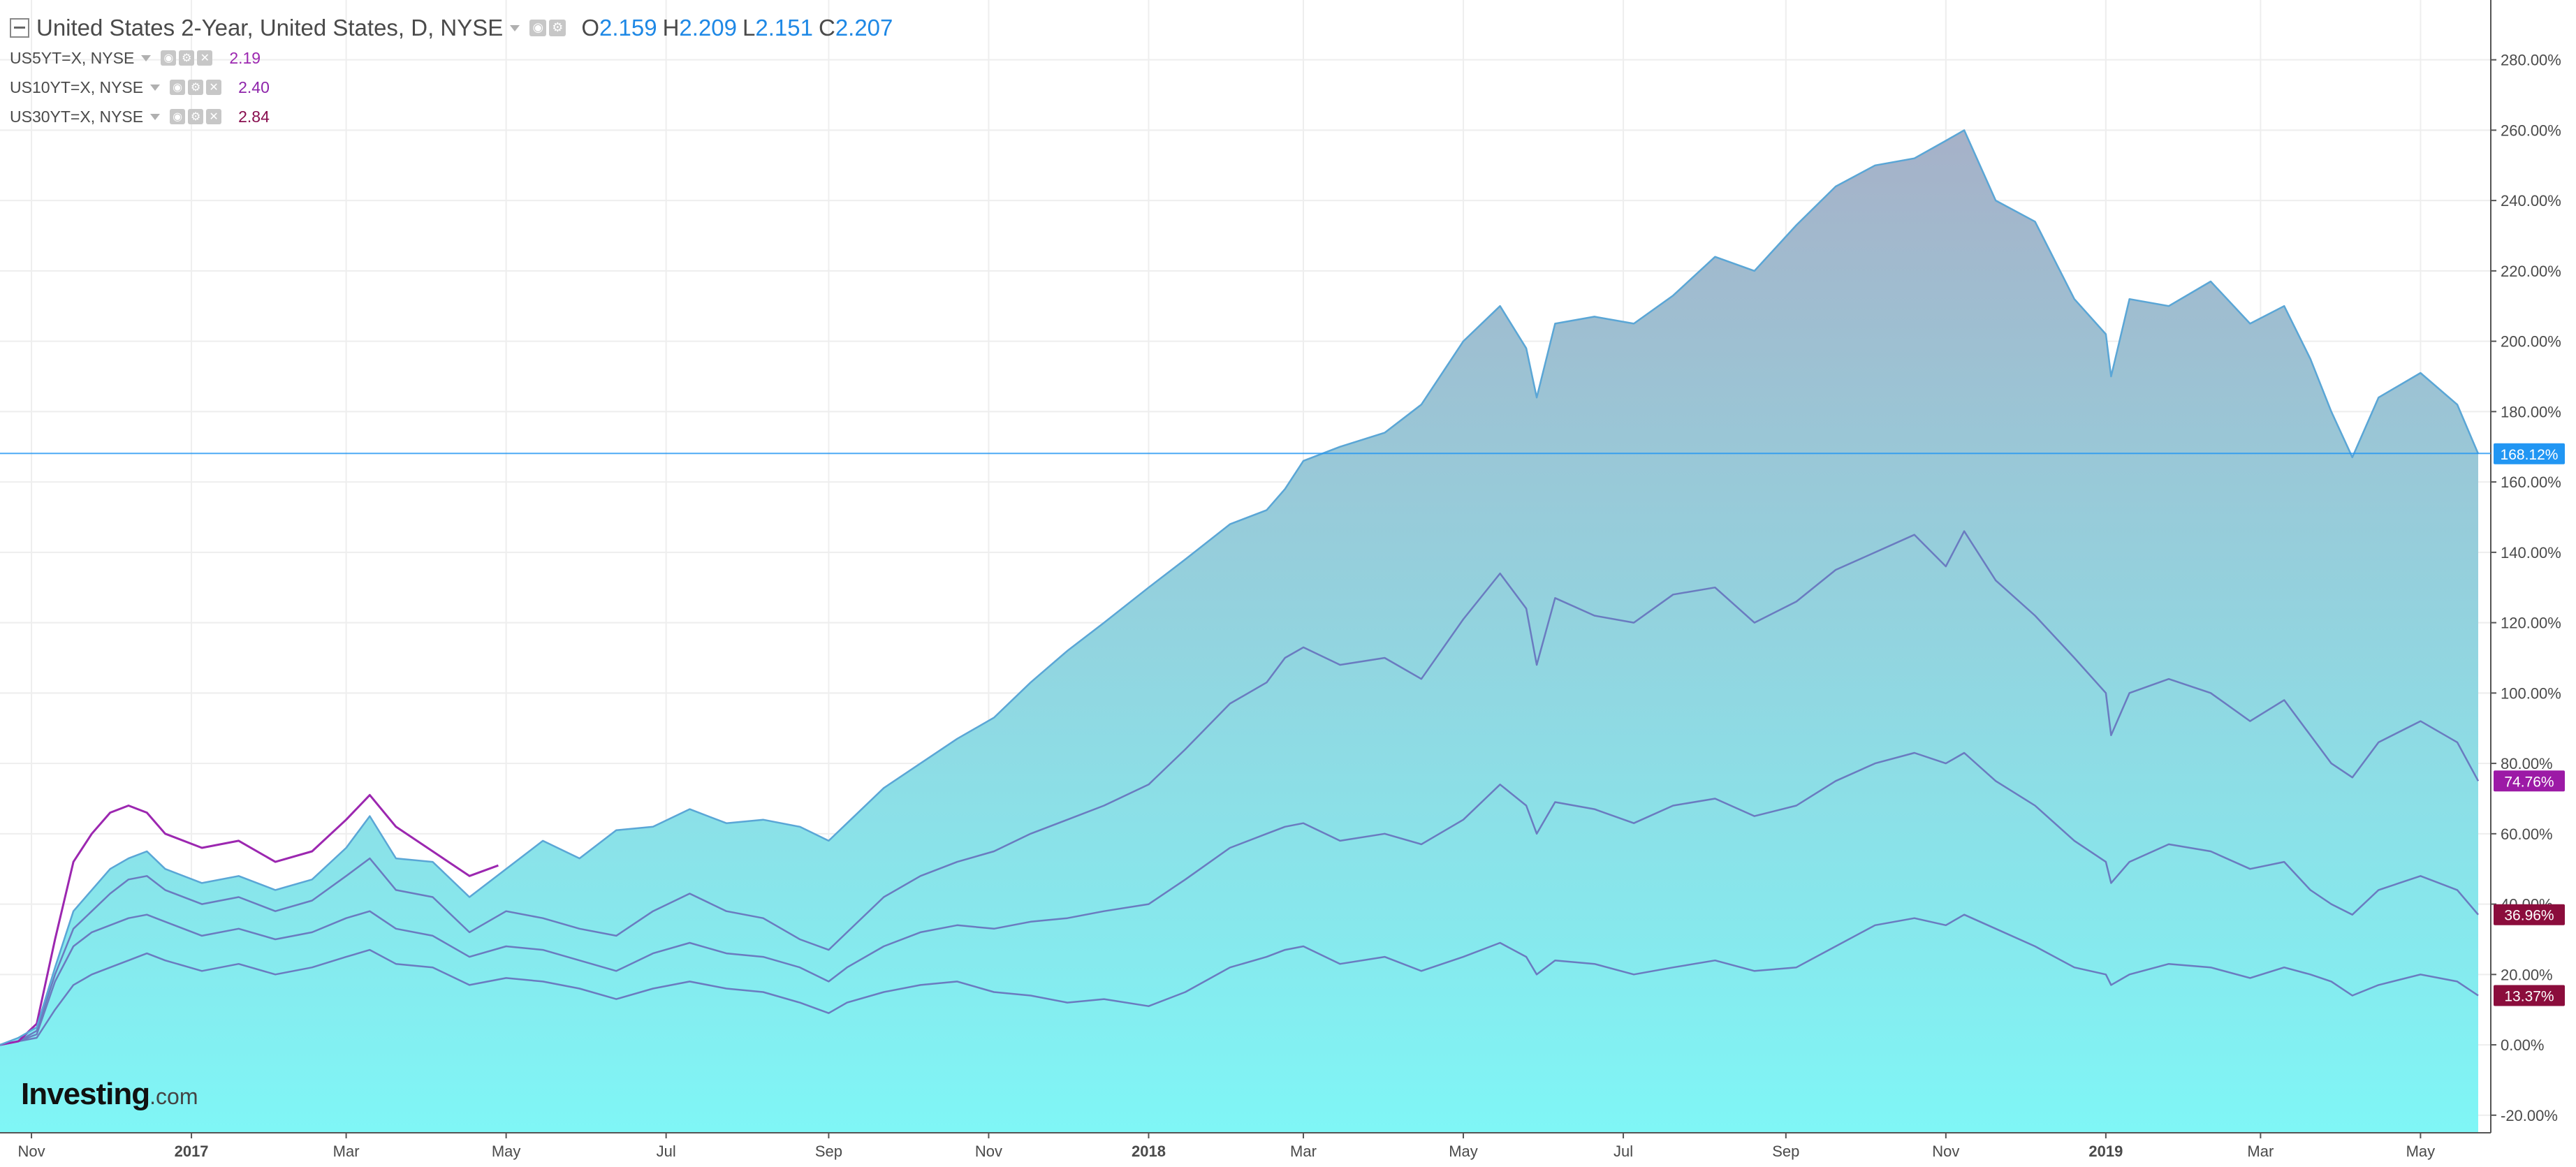 The height and width of the screenshot is (1167, 2576). What do you see at coordinates (1239, 979) in the screenshot?
I see `overlay-line` at bounding box center [1239, 979].